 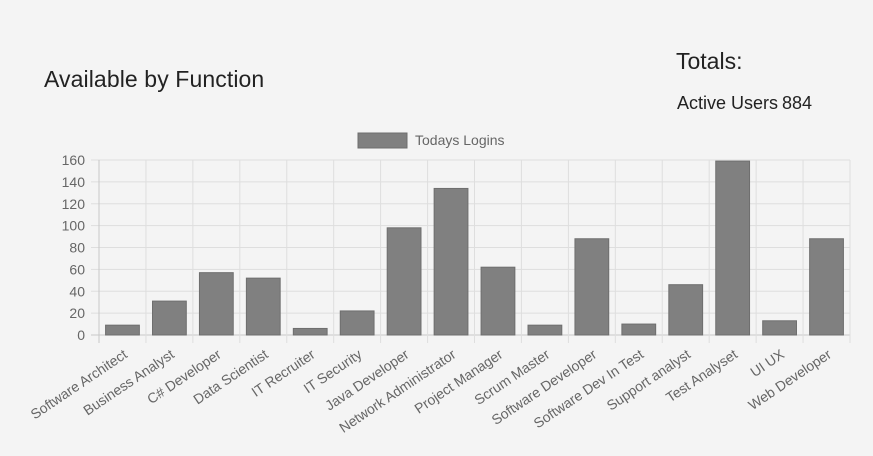 I want to click on y-tick-label: 40, so click(x=77, y=291).